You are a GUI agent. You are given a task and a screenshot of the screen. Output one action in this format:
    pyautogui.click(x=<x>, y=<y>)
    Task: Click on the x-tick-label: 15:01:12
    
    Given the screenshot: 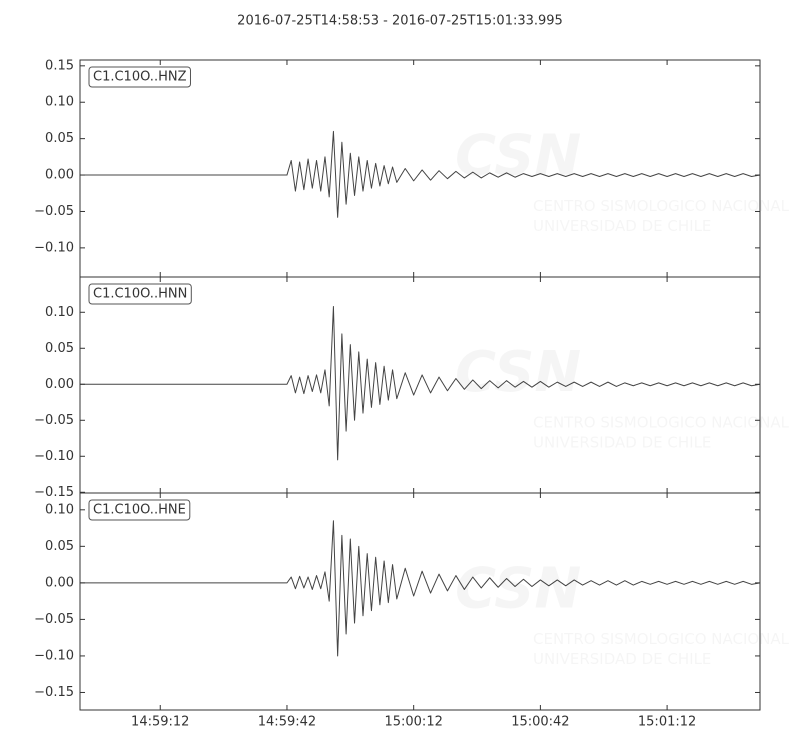 What is the action you would take?
    pyautogui.click(x=667, y=722)
    